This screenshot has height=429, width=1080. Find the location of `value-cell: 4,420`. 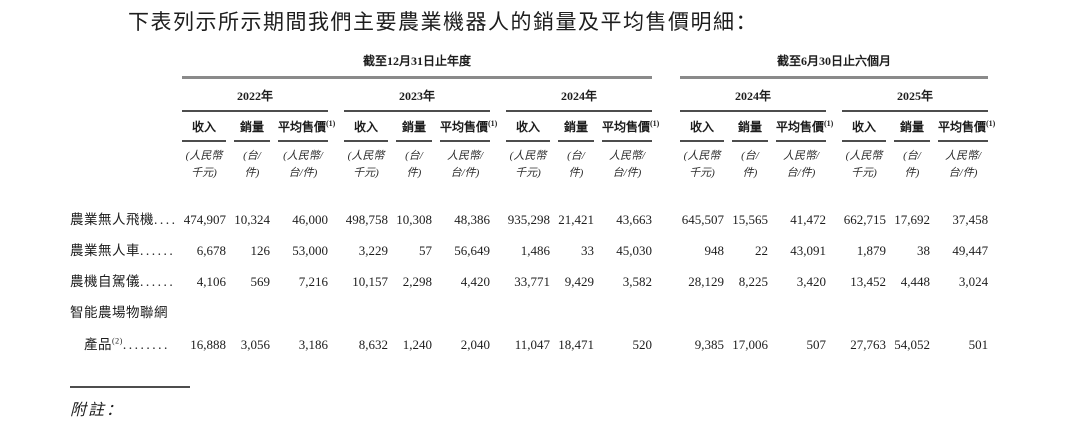

value-cell: 4,420 is located at coordinates (475, 282).